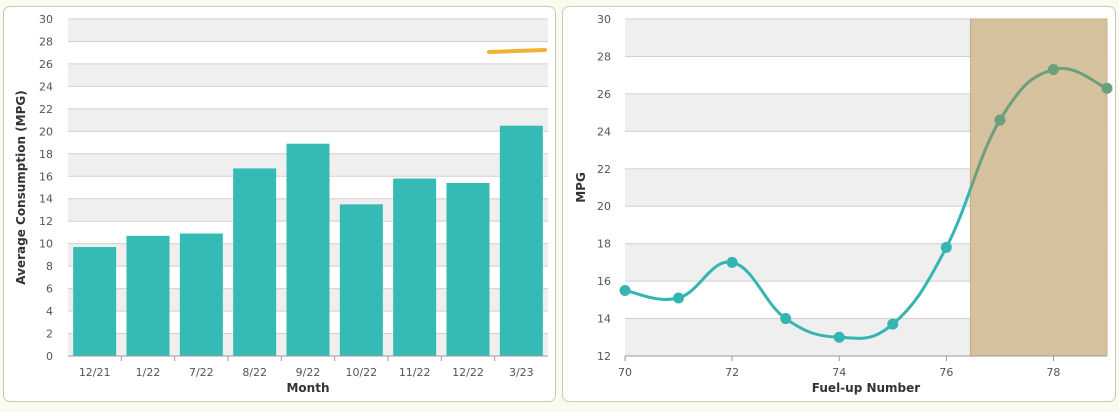 This screenshot has width=1119, height=412. Describe the element at coordinates (517, 50) in the screenshot. I see `reference-line-marker` at that location.